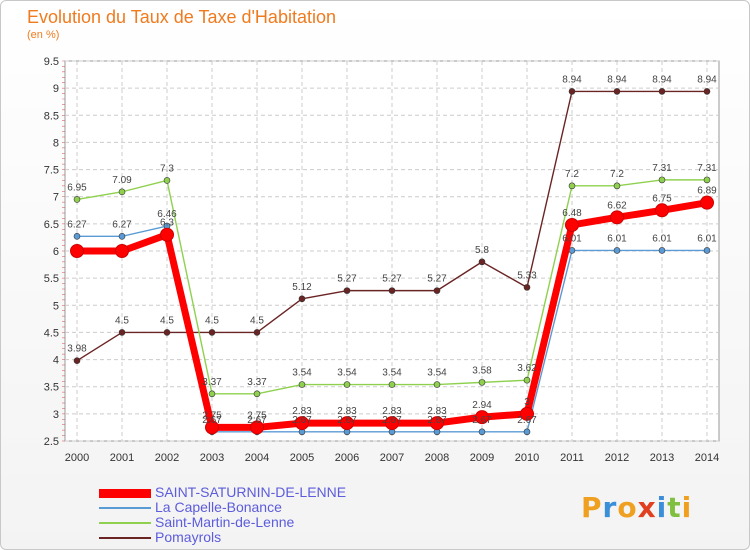 The image size is (750, 550). I want to click on data-label: 5.12, so click(302, 287).